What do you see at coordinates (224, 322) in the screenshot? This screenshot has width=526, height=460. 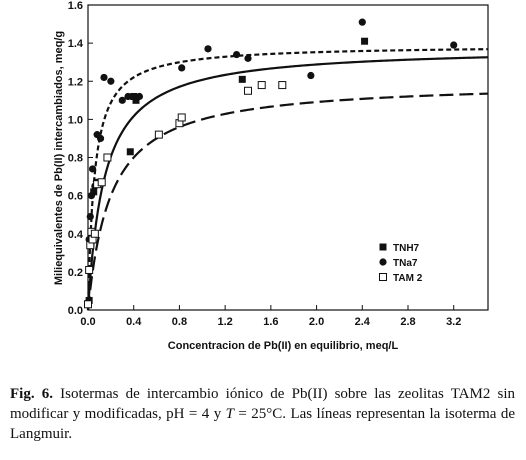 I see `x-tick-label: 1.2` at bounding box center [224, 322].